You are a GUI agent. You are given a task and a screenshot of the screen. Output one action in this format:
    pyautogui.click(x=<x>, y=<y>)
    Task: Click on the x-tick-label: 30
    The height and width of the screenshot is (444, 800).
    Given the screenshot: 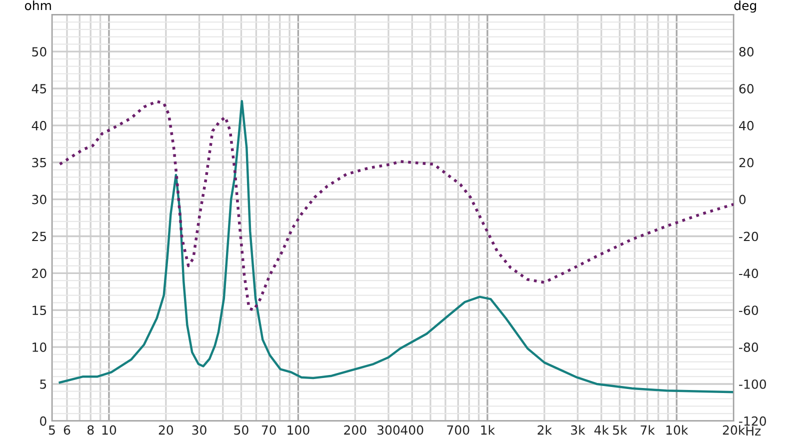 What is the action you would take?
    pyautogui.click(x=199, y=430)
    